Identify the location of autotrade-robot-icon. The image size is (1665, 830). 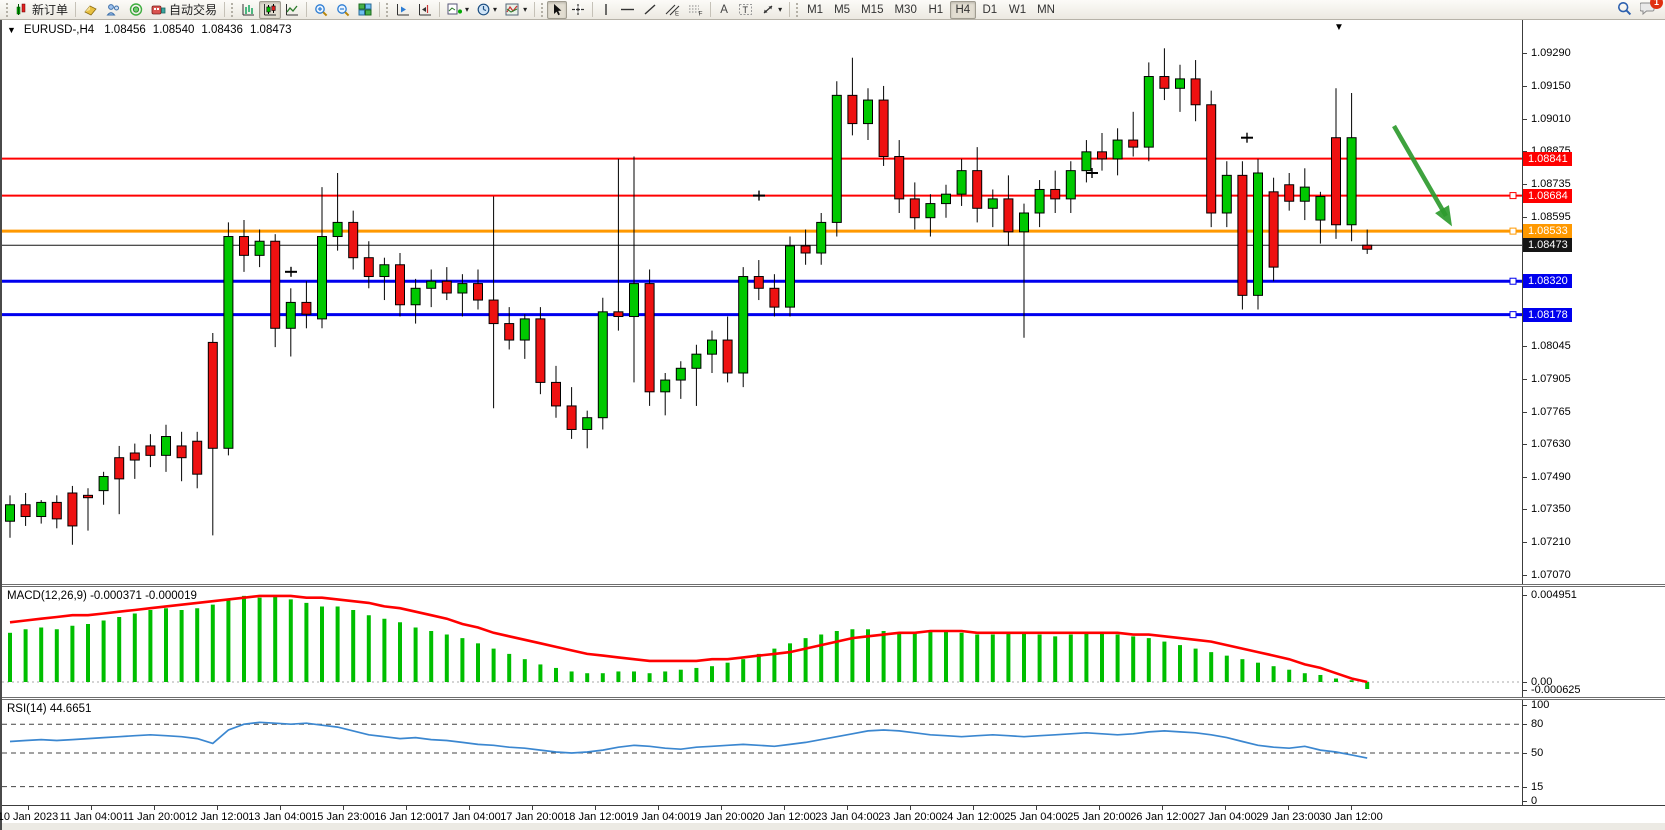
(158, 9).